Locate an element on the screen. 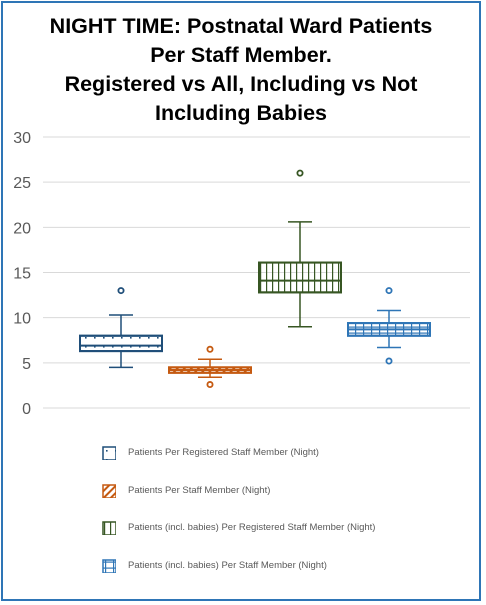  legend-swatch-vertical is located at coordinates (109, 528).